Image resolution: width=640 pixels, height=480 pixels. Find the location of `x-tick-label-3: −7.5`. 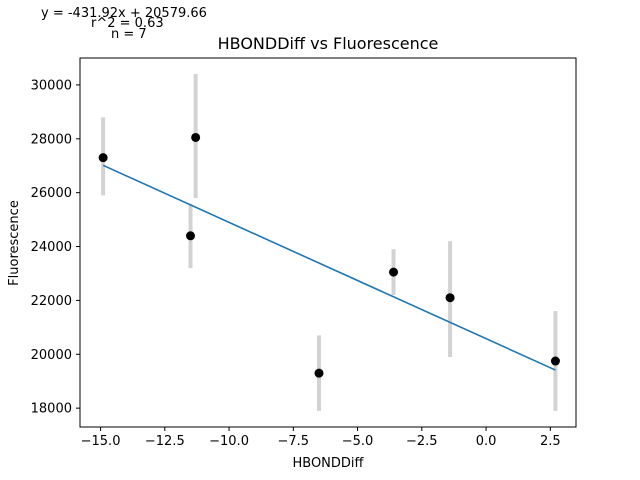

x-tick-label-3: −7.5 is located at coordinates (294, 441).